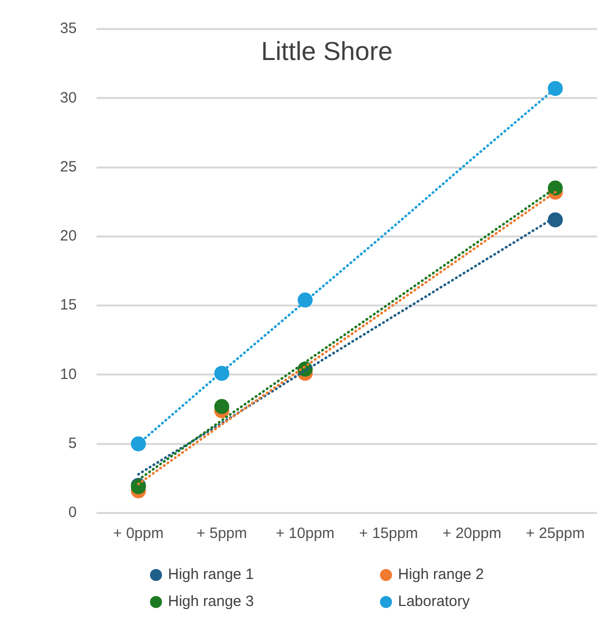 Image resolution: width=607 pixels, height=628 pixels. What do you see at coordinates (472, 533) in the screenshot?
I see `x-tick-label: + 20ppm` at bounding box center [472, 533].